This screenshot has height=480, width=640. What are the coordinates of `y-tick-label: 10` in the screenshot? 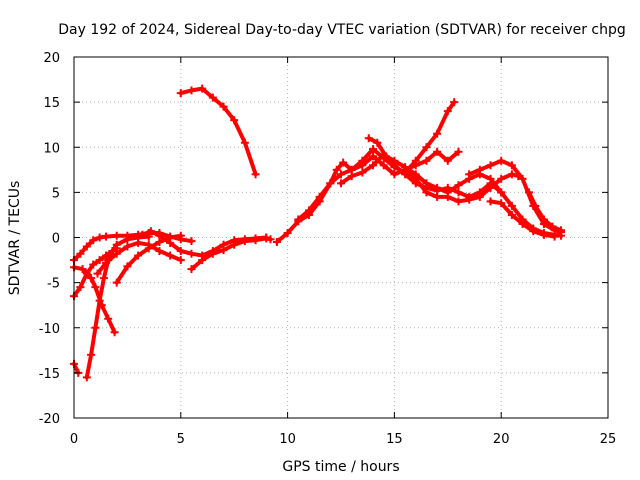 It's located at (51, 148).